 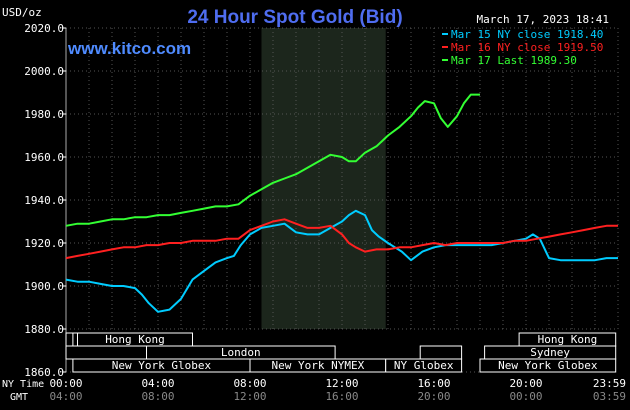 What do you see at coordinates (323, 178) in the screenshot?
I see `nymex-highlight-band` at bounding box center [323, 178].